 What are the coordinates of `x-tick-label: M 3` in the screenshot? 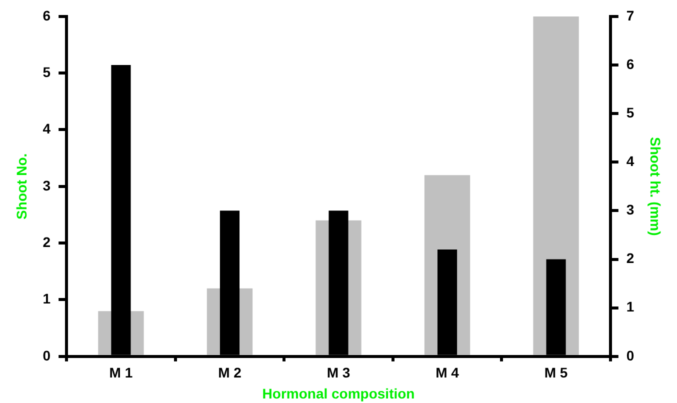 It's located at (338, 372).